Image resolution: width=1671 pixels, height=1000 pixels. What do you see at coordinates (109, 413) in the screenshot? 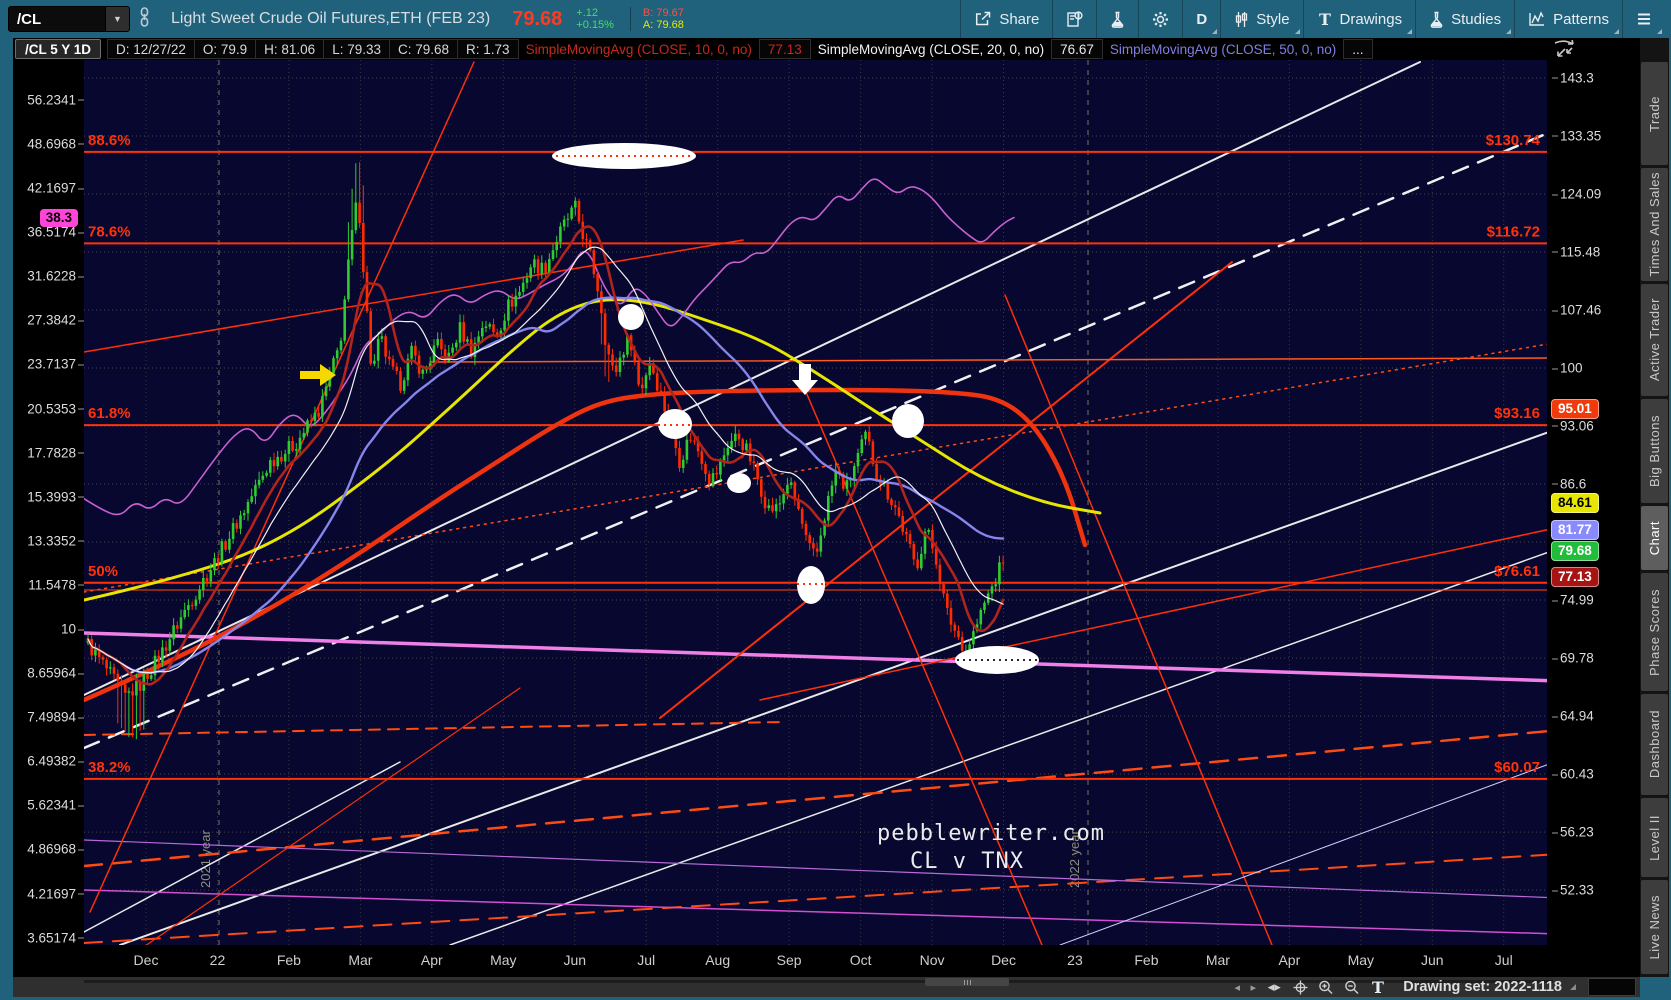
I see `svg-text: 61.8%` at bounding box center [109, 413].